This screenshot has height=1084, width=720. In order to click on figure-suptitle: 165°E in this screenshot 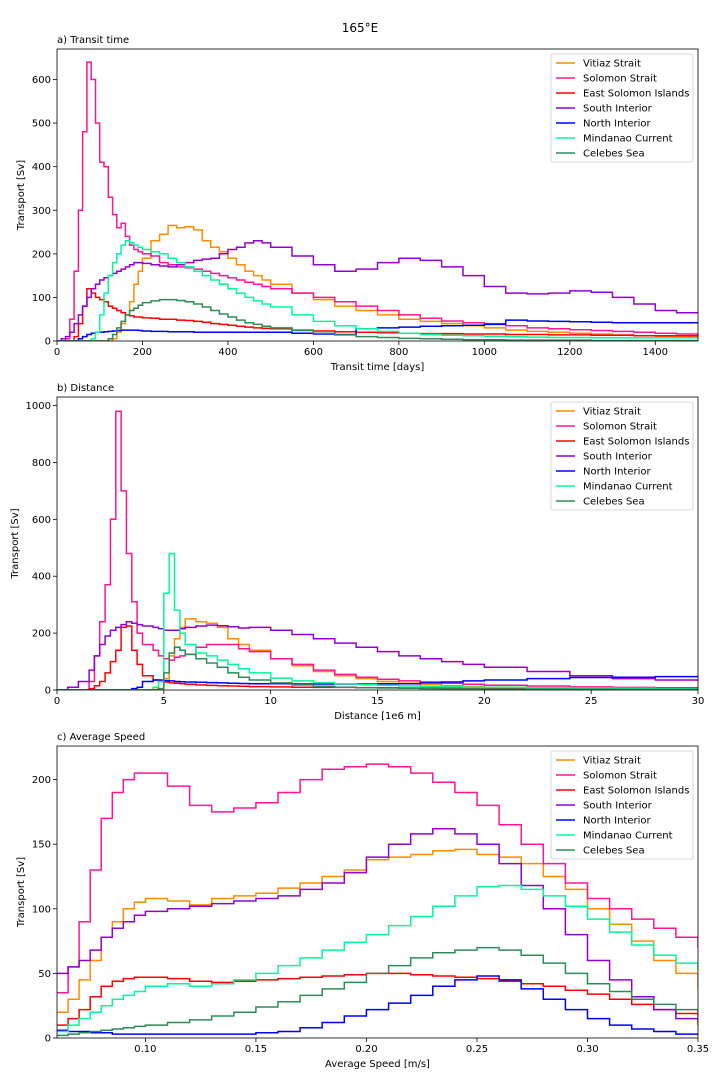, I will do `click(360, 28)`.